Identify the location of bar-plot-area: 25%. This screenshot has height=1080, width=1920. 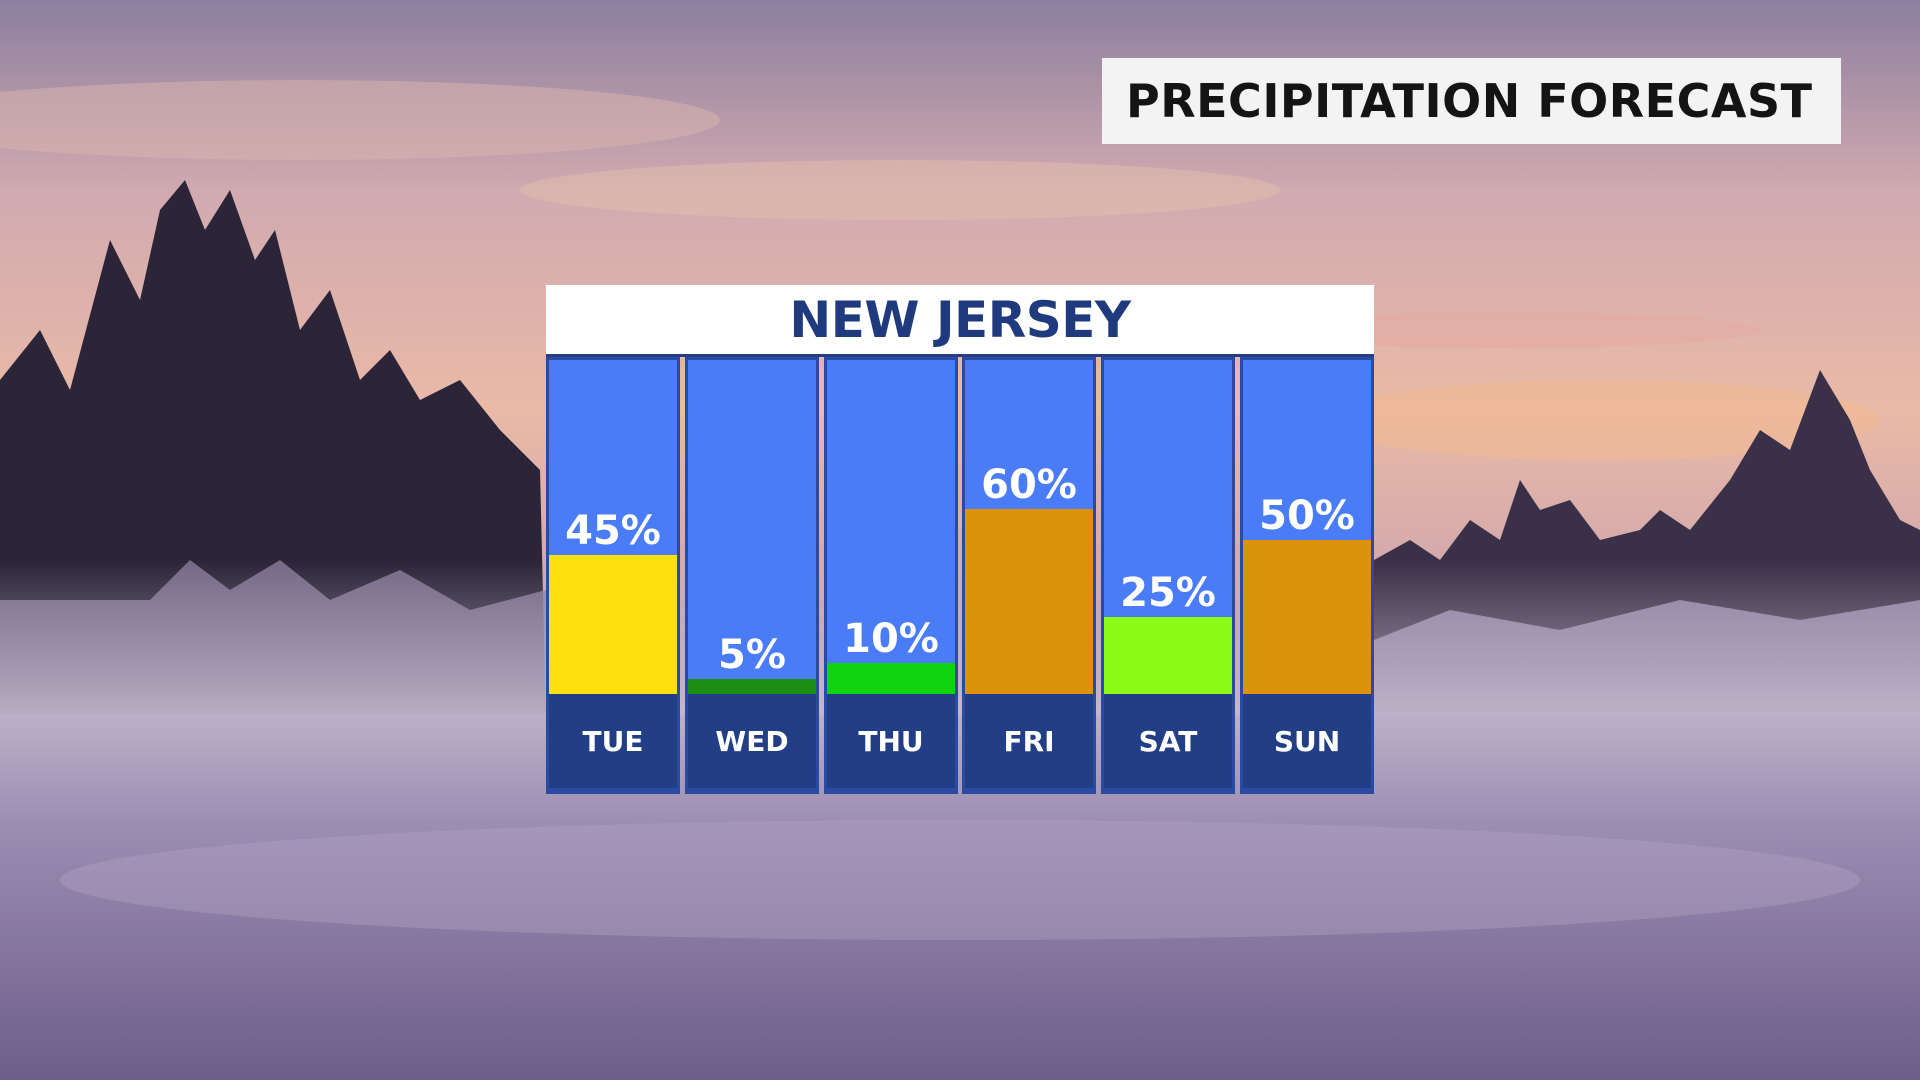
(1168, 527).